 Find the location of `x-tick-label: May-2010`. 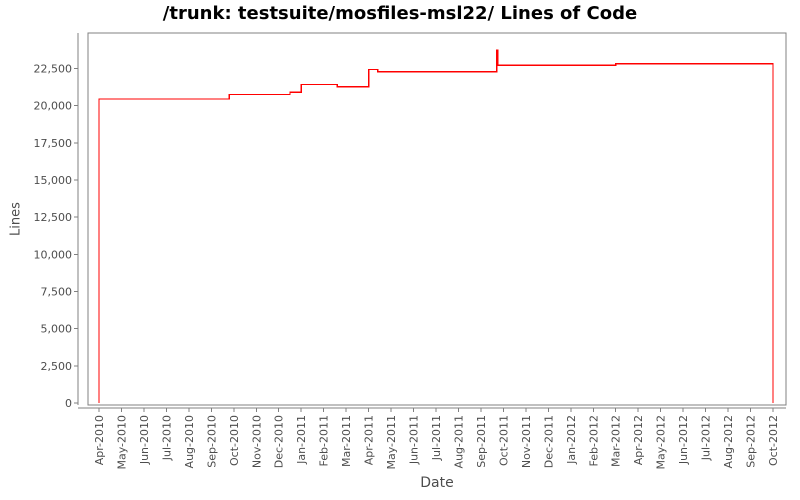

x-tick-label: May-2010 is located at coordinates (122, 442).